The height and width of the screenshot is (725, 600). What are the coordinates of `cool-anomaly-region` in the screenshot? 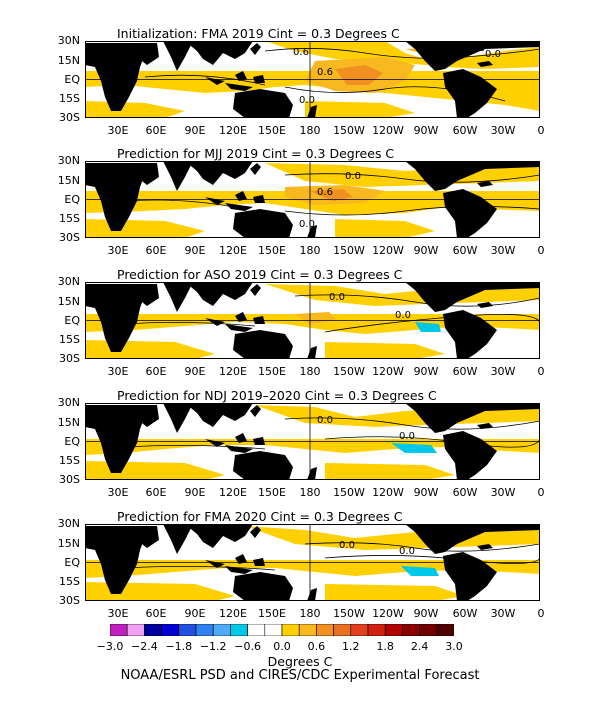 It's located at (414, 448).